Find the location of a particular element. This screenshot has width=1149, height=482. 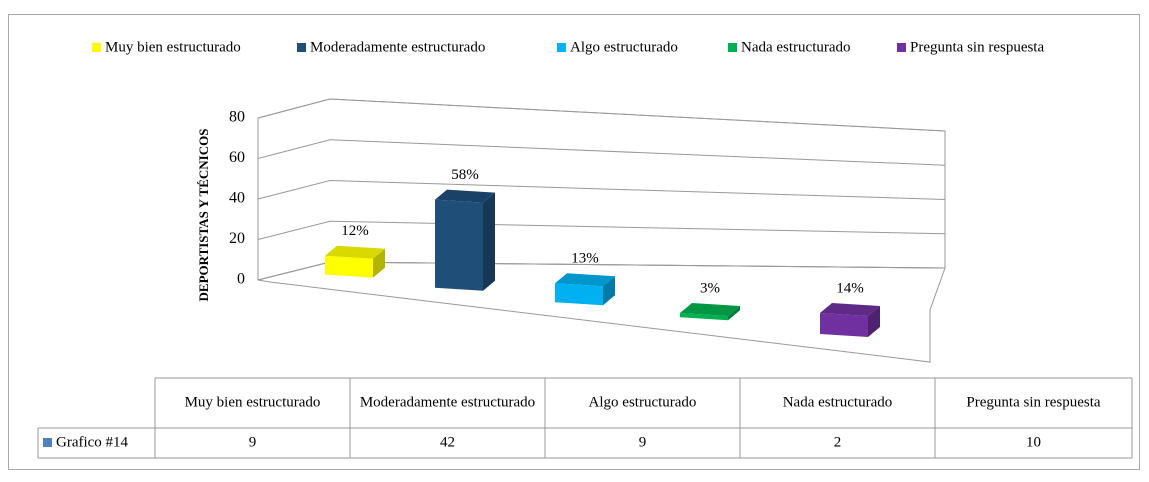

series-swatch is located at coordinates (47, 442).